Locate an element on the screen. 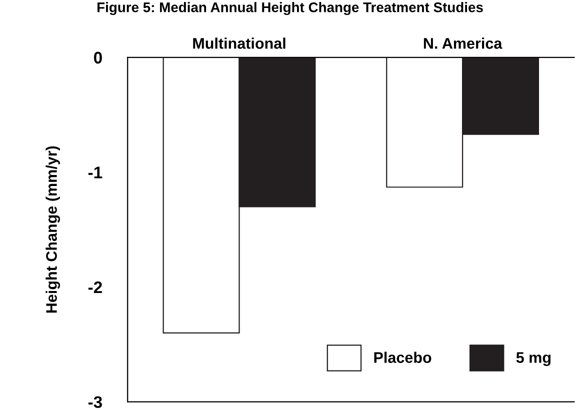 Image resolution: width=580 pixels, height=410 pixels. y-axis-title: Height Change (mm/yr) is located at coordinates (53, 229).